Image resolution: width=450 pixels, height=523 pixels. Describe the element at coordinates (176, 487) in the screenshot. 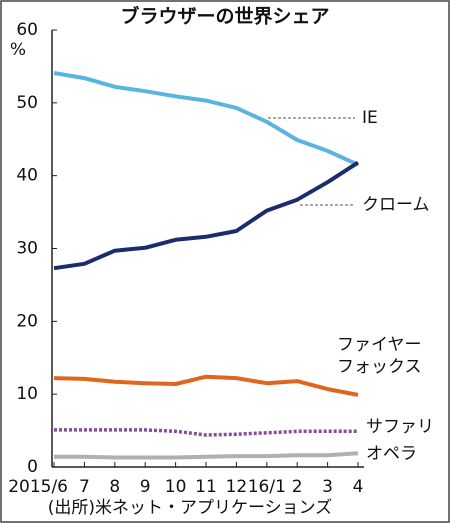

I see `x-tick-label: 10` at that location.